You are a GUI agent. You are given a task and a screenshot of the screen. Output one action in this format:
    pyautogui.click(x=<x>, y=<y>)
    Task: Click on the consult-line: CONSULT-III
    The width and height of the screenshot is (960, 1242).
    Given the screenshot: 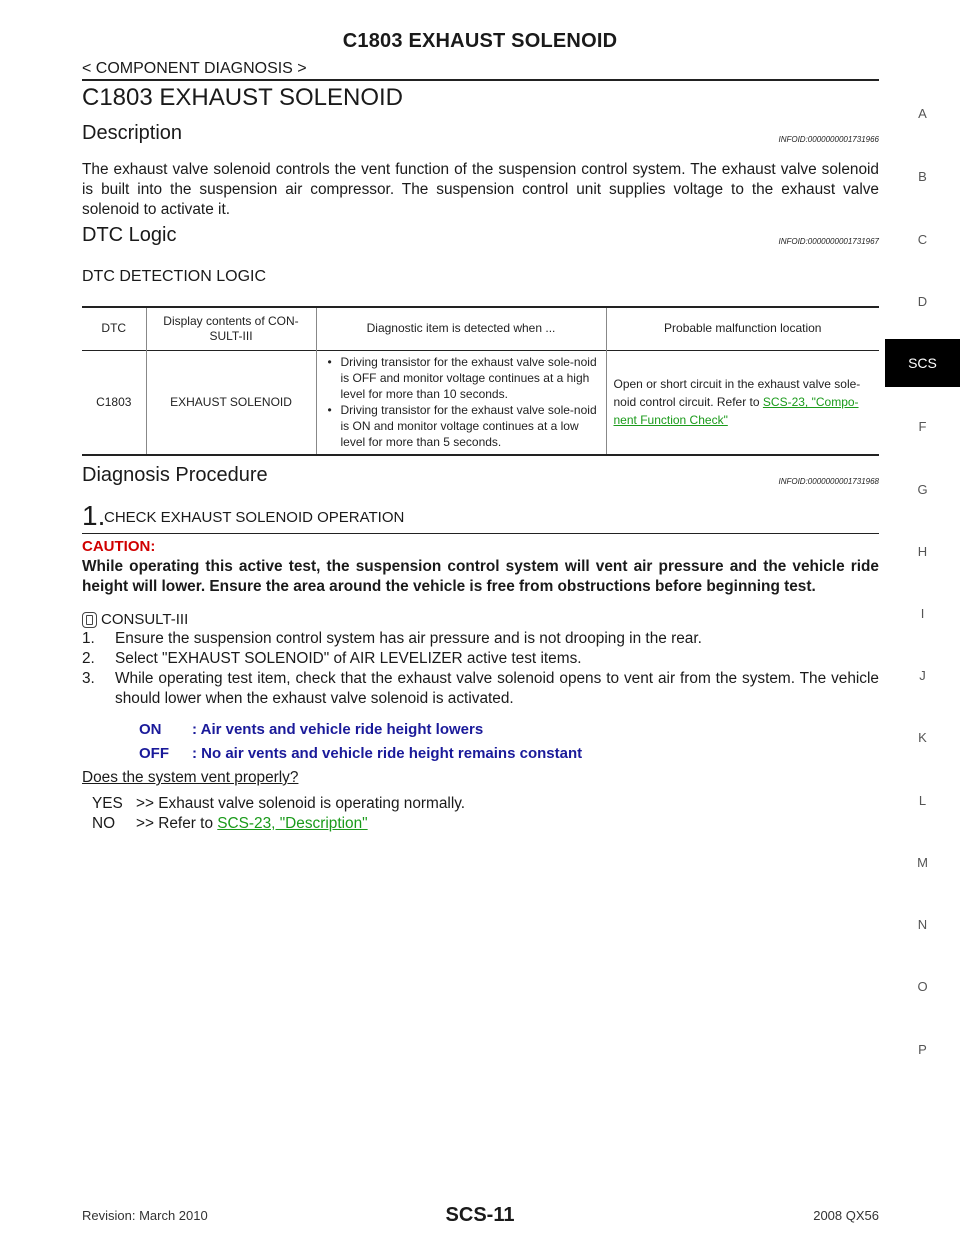 What is the action you would take?
    pyautogui.click(x=135, y=619)
    